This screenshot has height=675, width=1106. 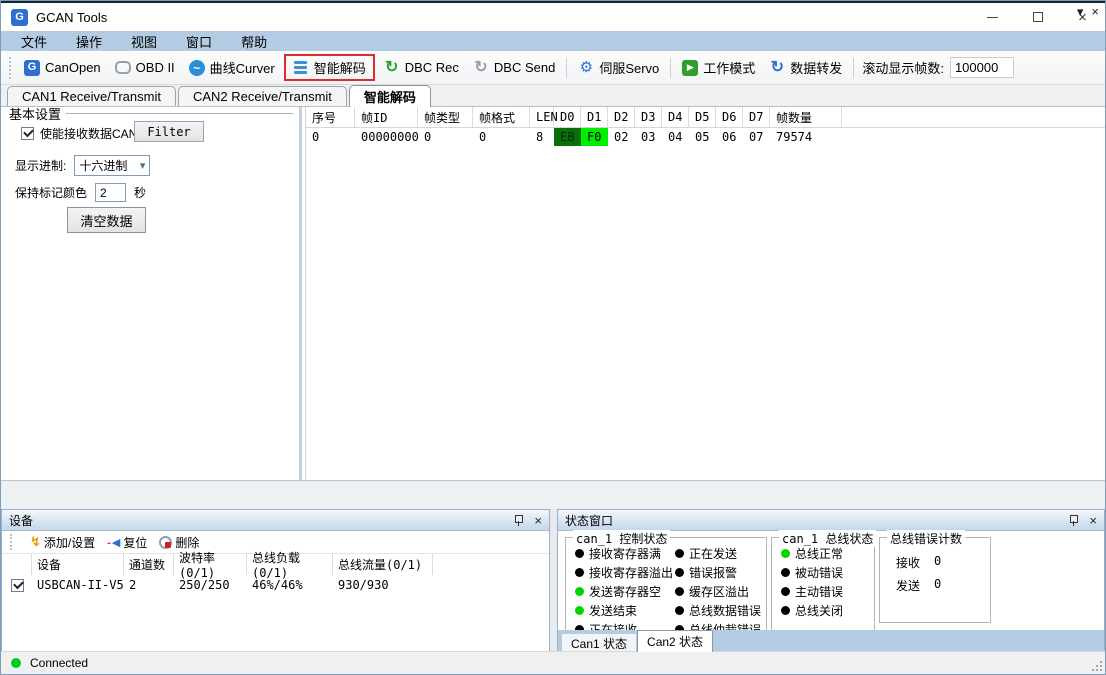 I want to click on bus-error-count-group: 总线错误计数 接收 0 发送 0, so click(x=935, y=576).